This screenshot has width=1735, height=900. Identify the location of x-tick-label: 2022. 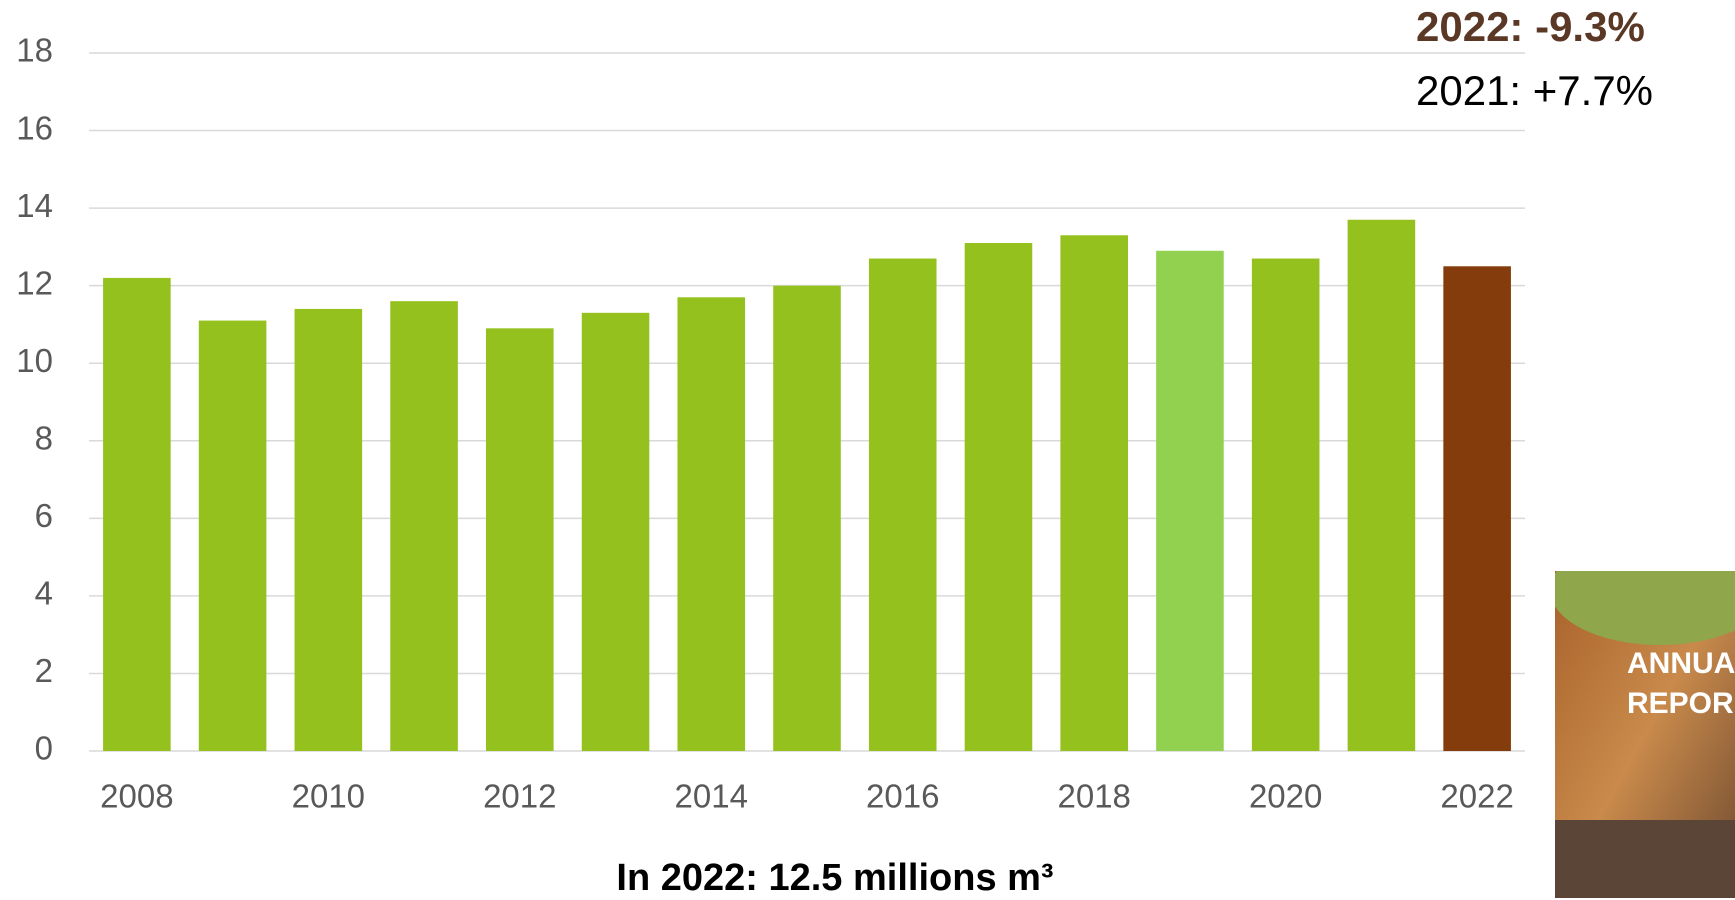
(1476, 796).